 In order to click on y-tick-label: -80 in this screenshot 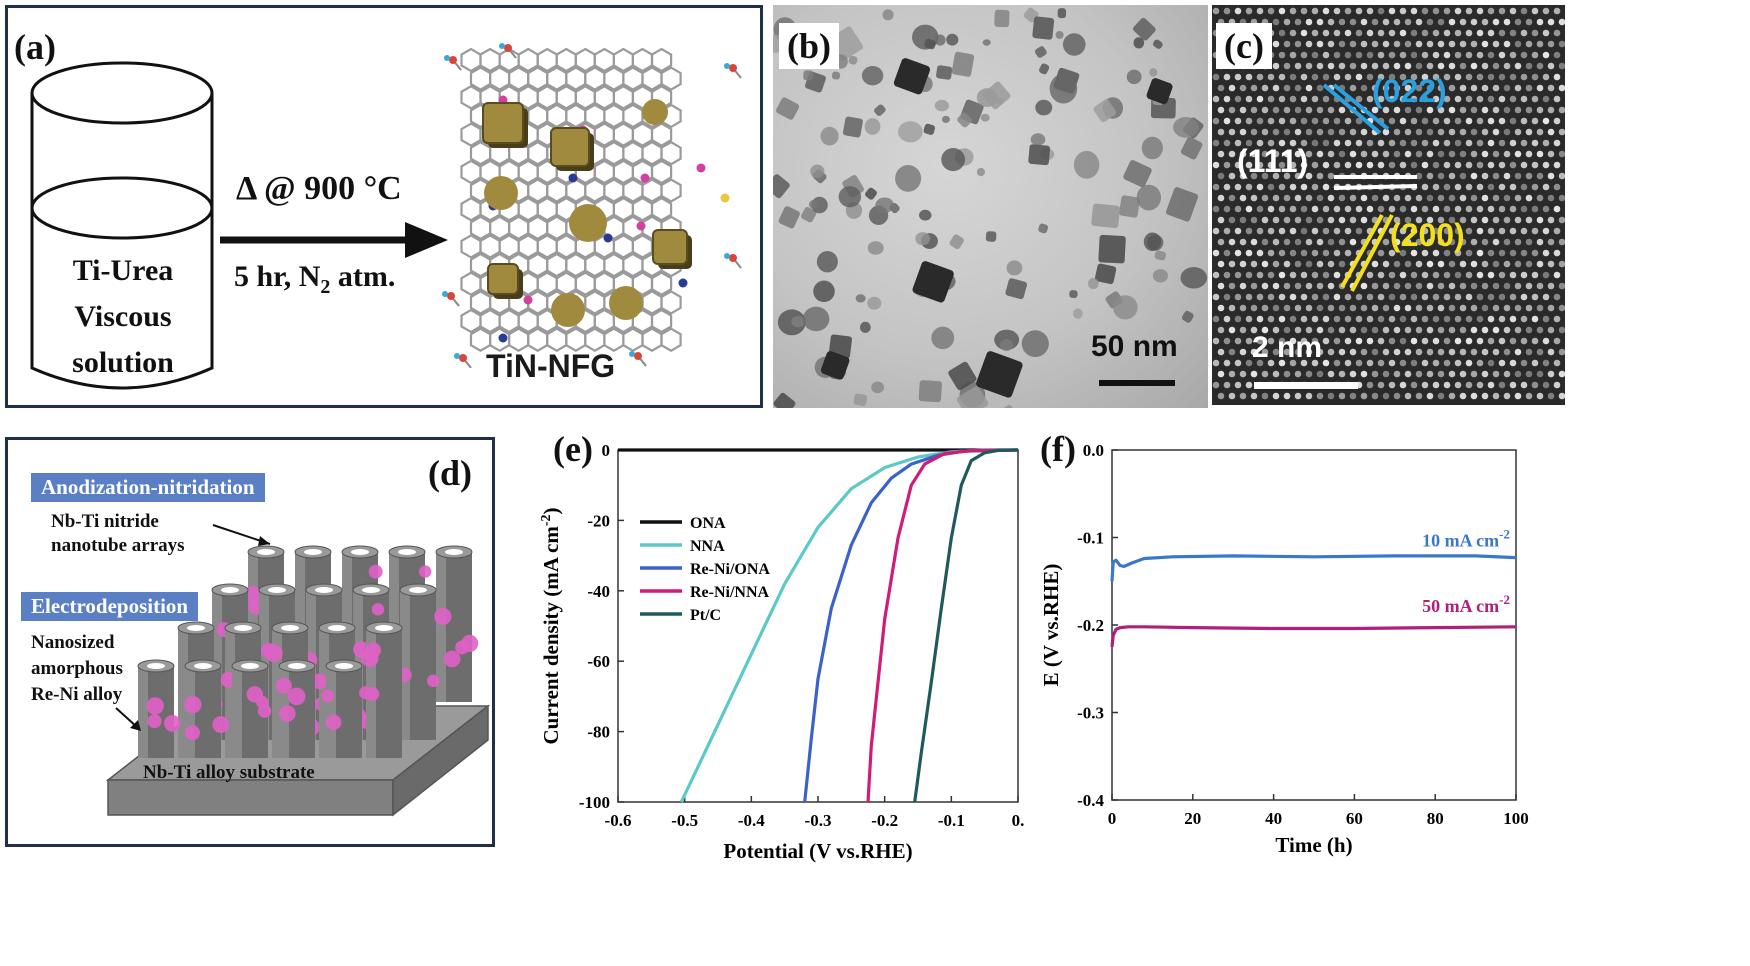, I will do `click(598, 732)`.